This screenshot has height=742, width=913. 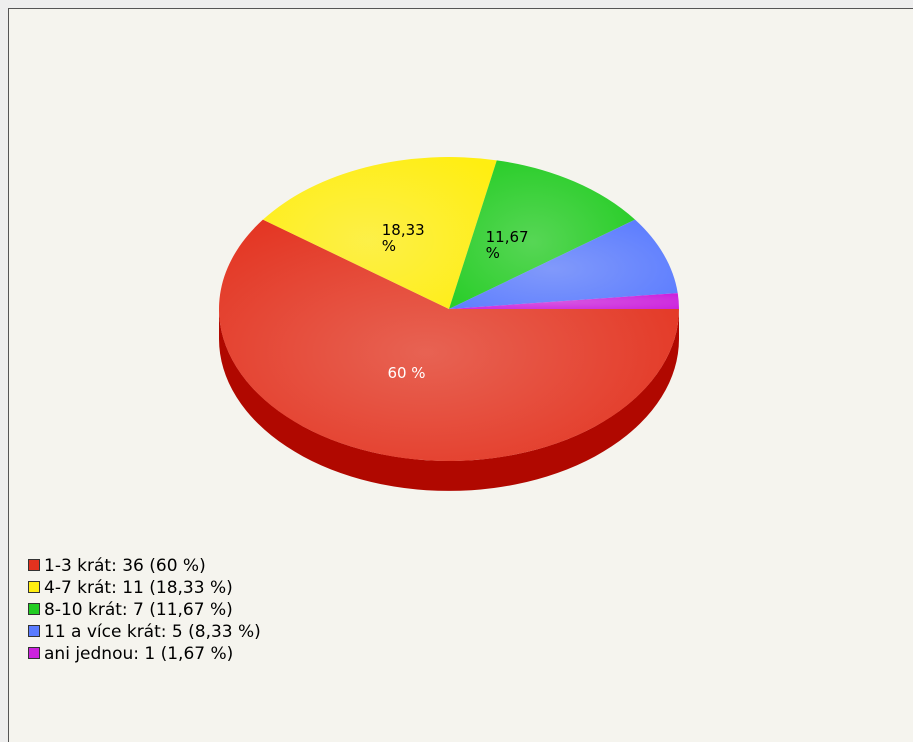 I want to click on data-label: 18,33 %, so click(x=403, y=238).